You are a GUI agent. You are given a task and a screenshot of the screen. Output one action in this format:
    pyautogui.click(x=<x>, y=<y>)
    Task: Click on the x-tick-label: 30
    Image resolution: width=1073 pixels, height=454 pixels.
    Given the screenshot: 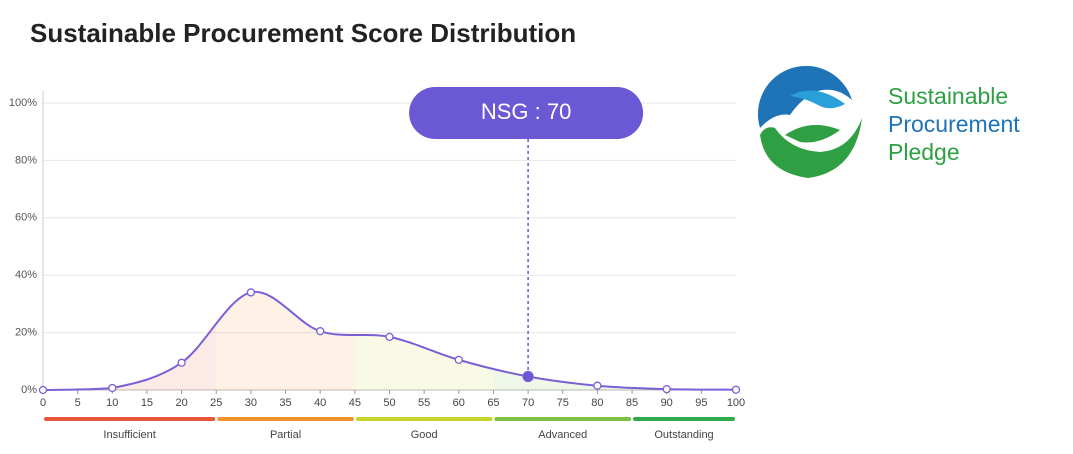 What is the action you would take?
    pyautogui.click(x=251, y=403)
    